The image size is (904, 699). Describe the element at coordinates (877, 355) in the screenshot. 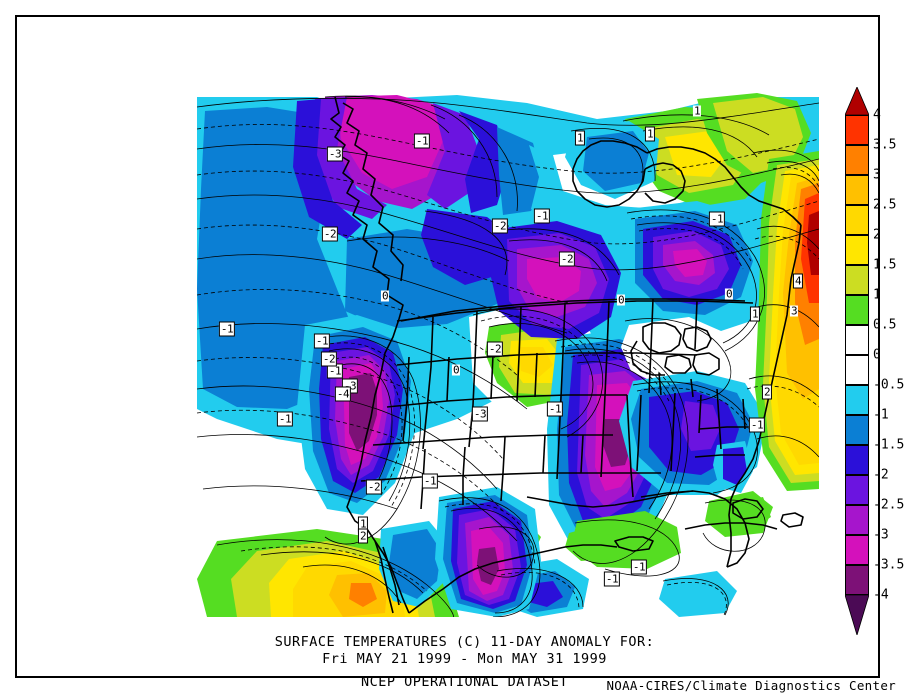

I see `colorbar-tick: 0` at that location.